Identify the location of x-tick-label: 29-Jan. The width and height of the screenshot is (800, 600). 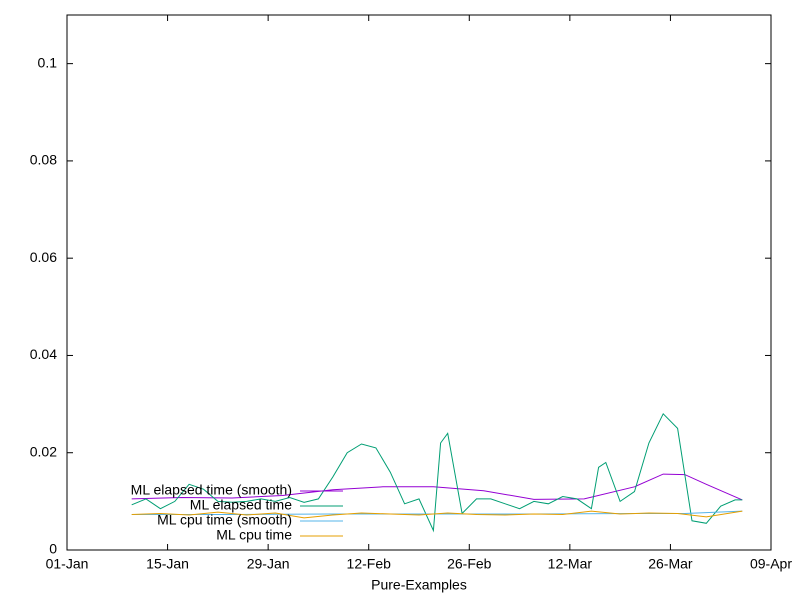
(268, 564).